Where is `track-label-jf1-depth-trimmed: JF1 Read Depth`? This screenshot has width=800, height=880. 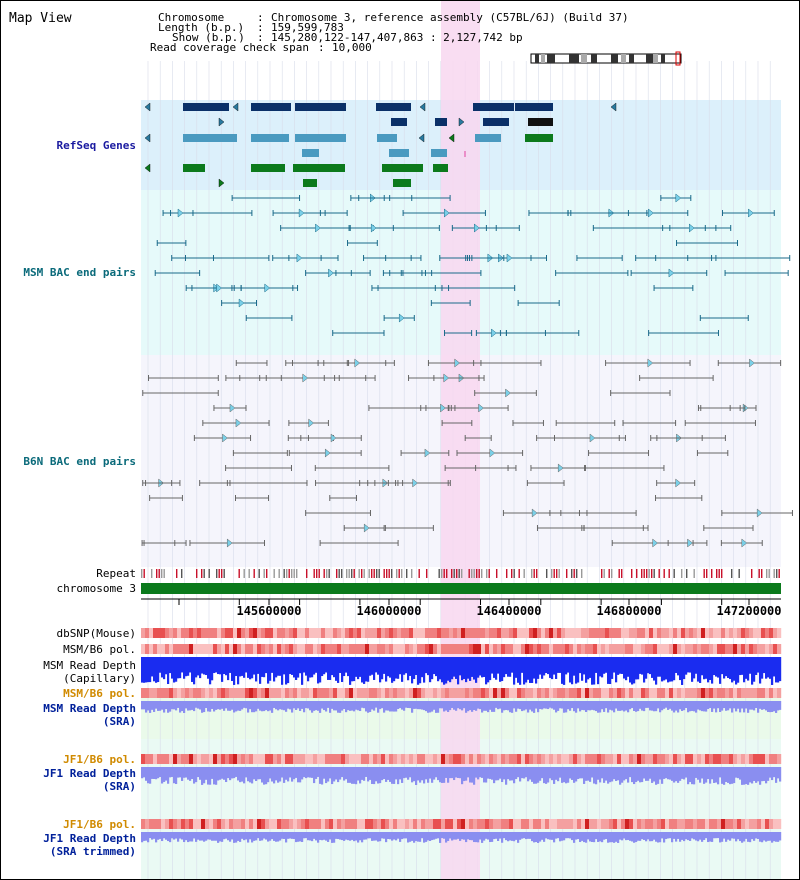
track-label-jf1-depth-trimmed: JF1 Read Depth is located at coordinates (89, 838).